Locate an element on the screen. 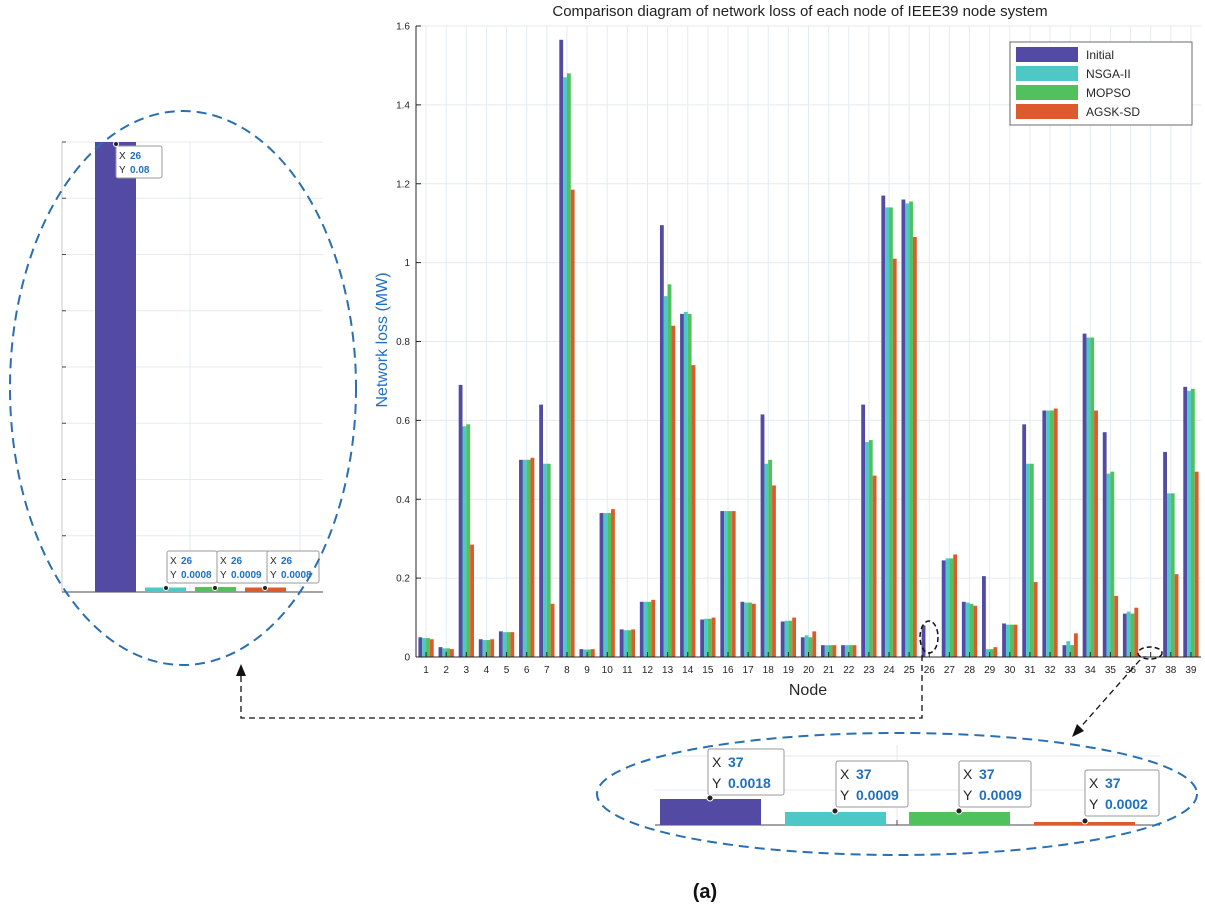 This screenshot has height=917, width=1205. y-tick-label: 0 is located at coordinates (407, 658).